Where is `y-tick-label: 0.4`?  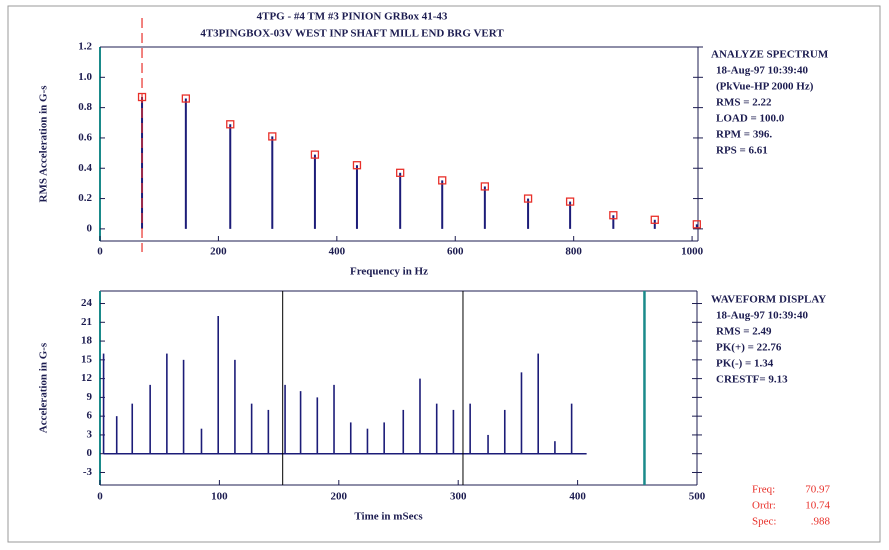
y-tick-label: 0.4 is located at coordinates (85, 168).